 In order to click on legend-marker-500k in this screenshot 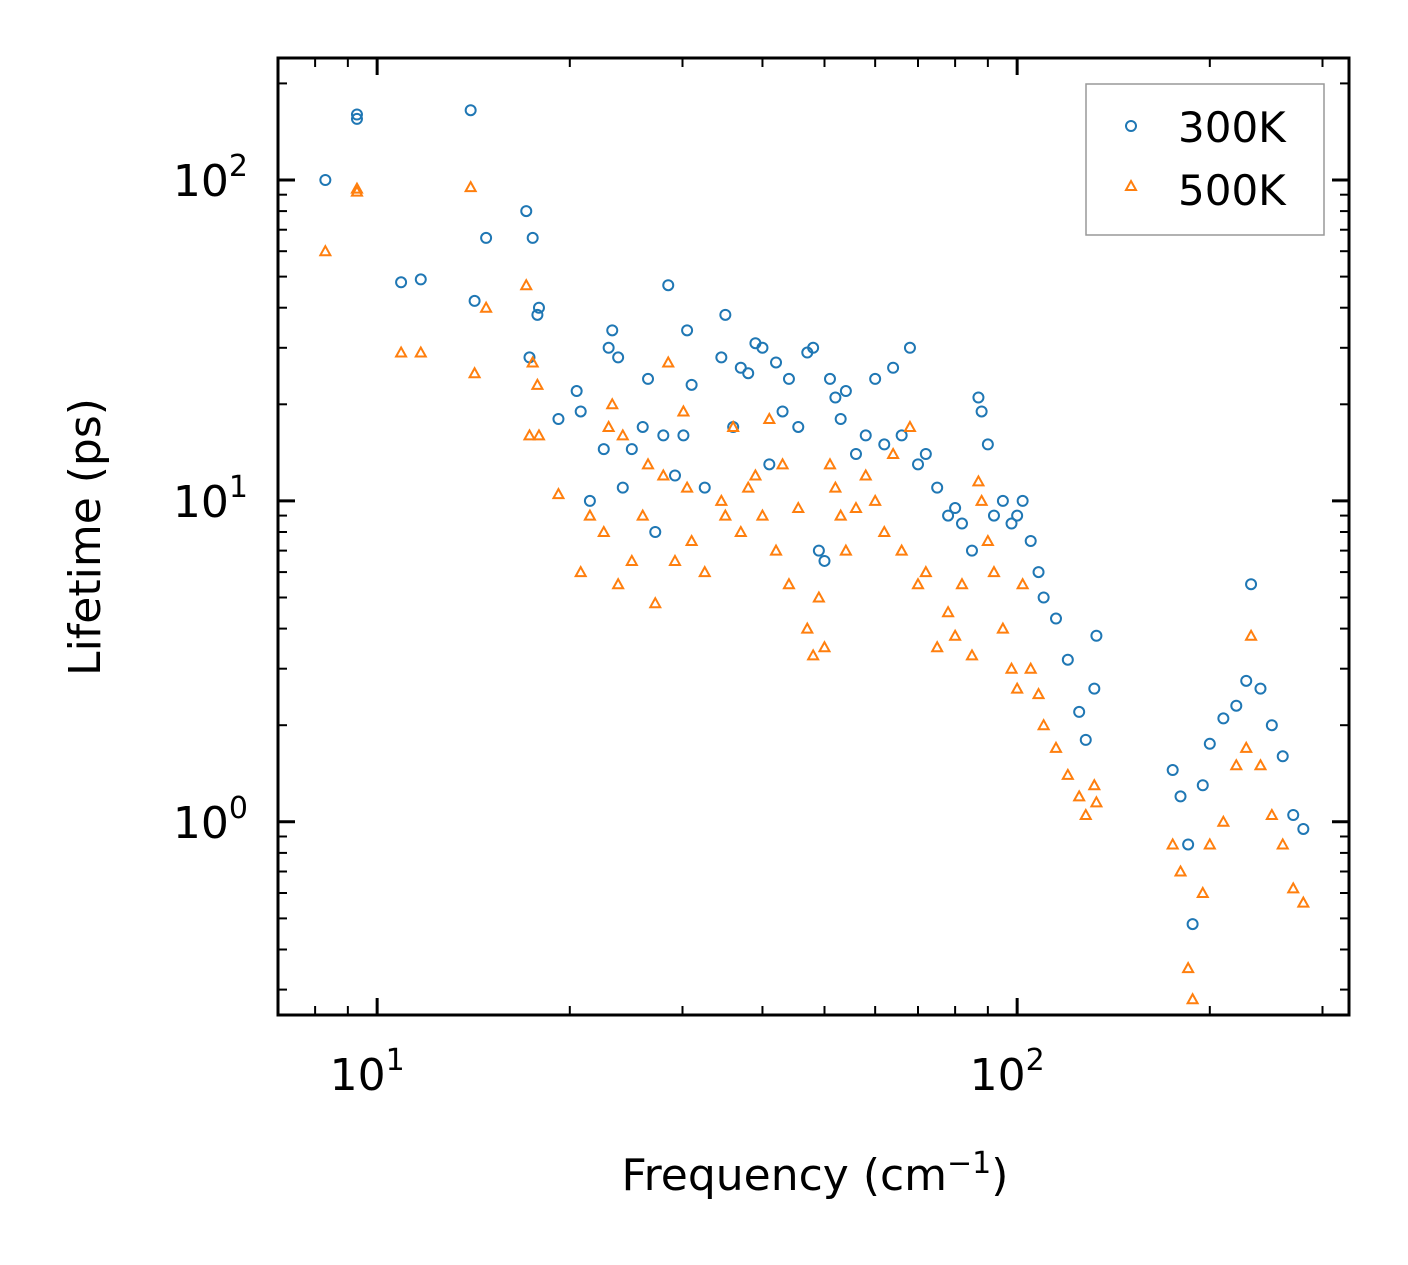, I will do `click(1131, 184)`.